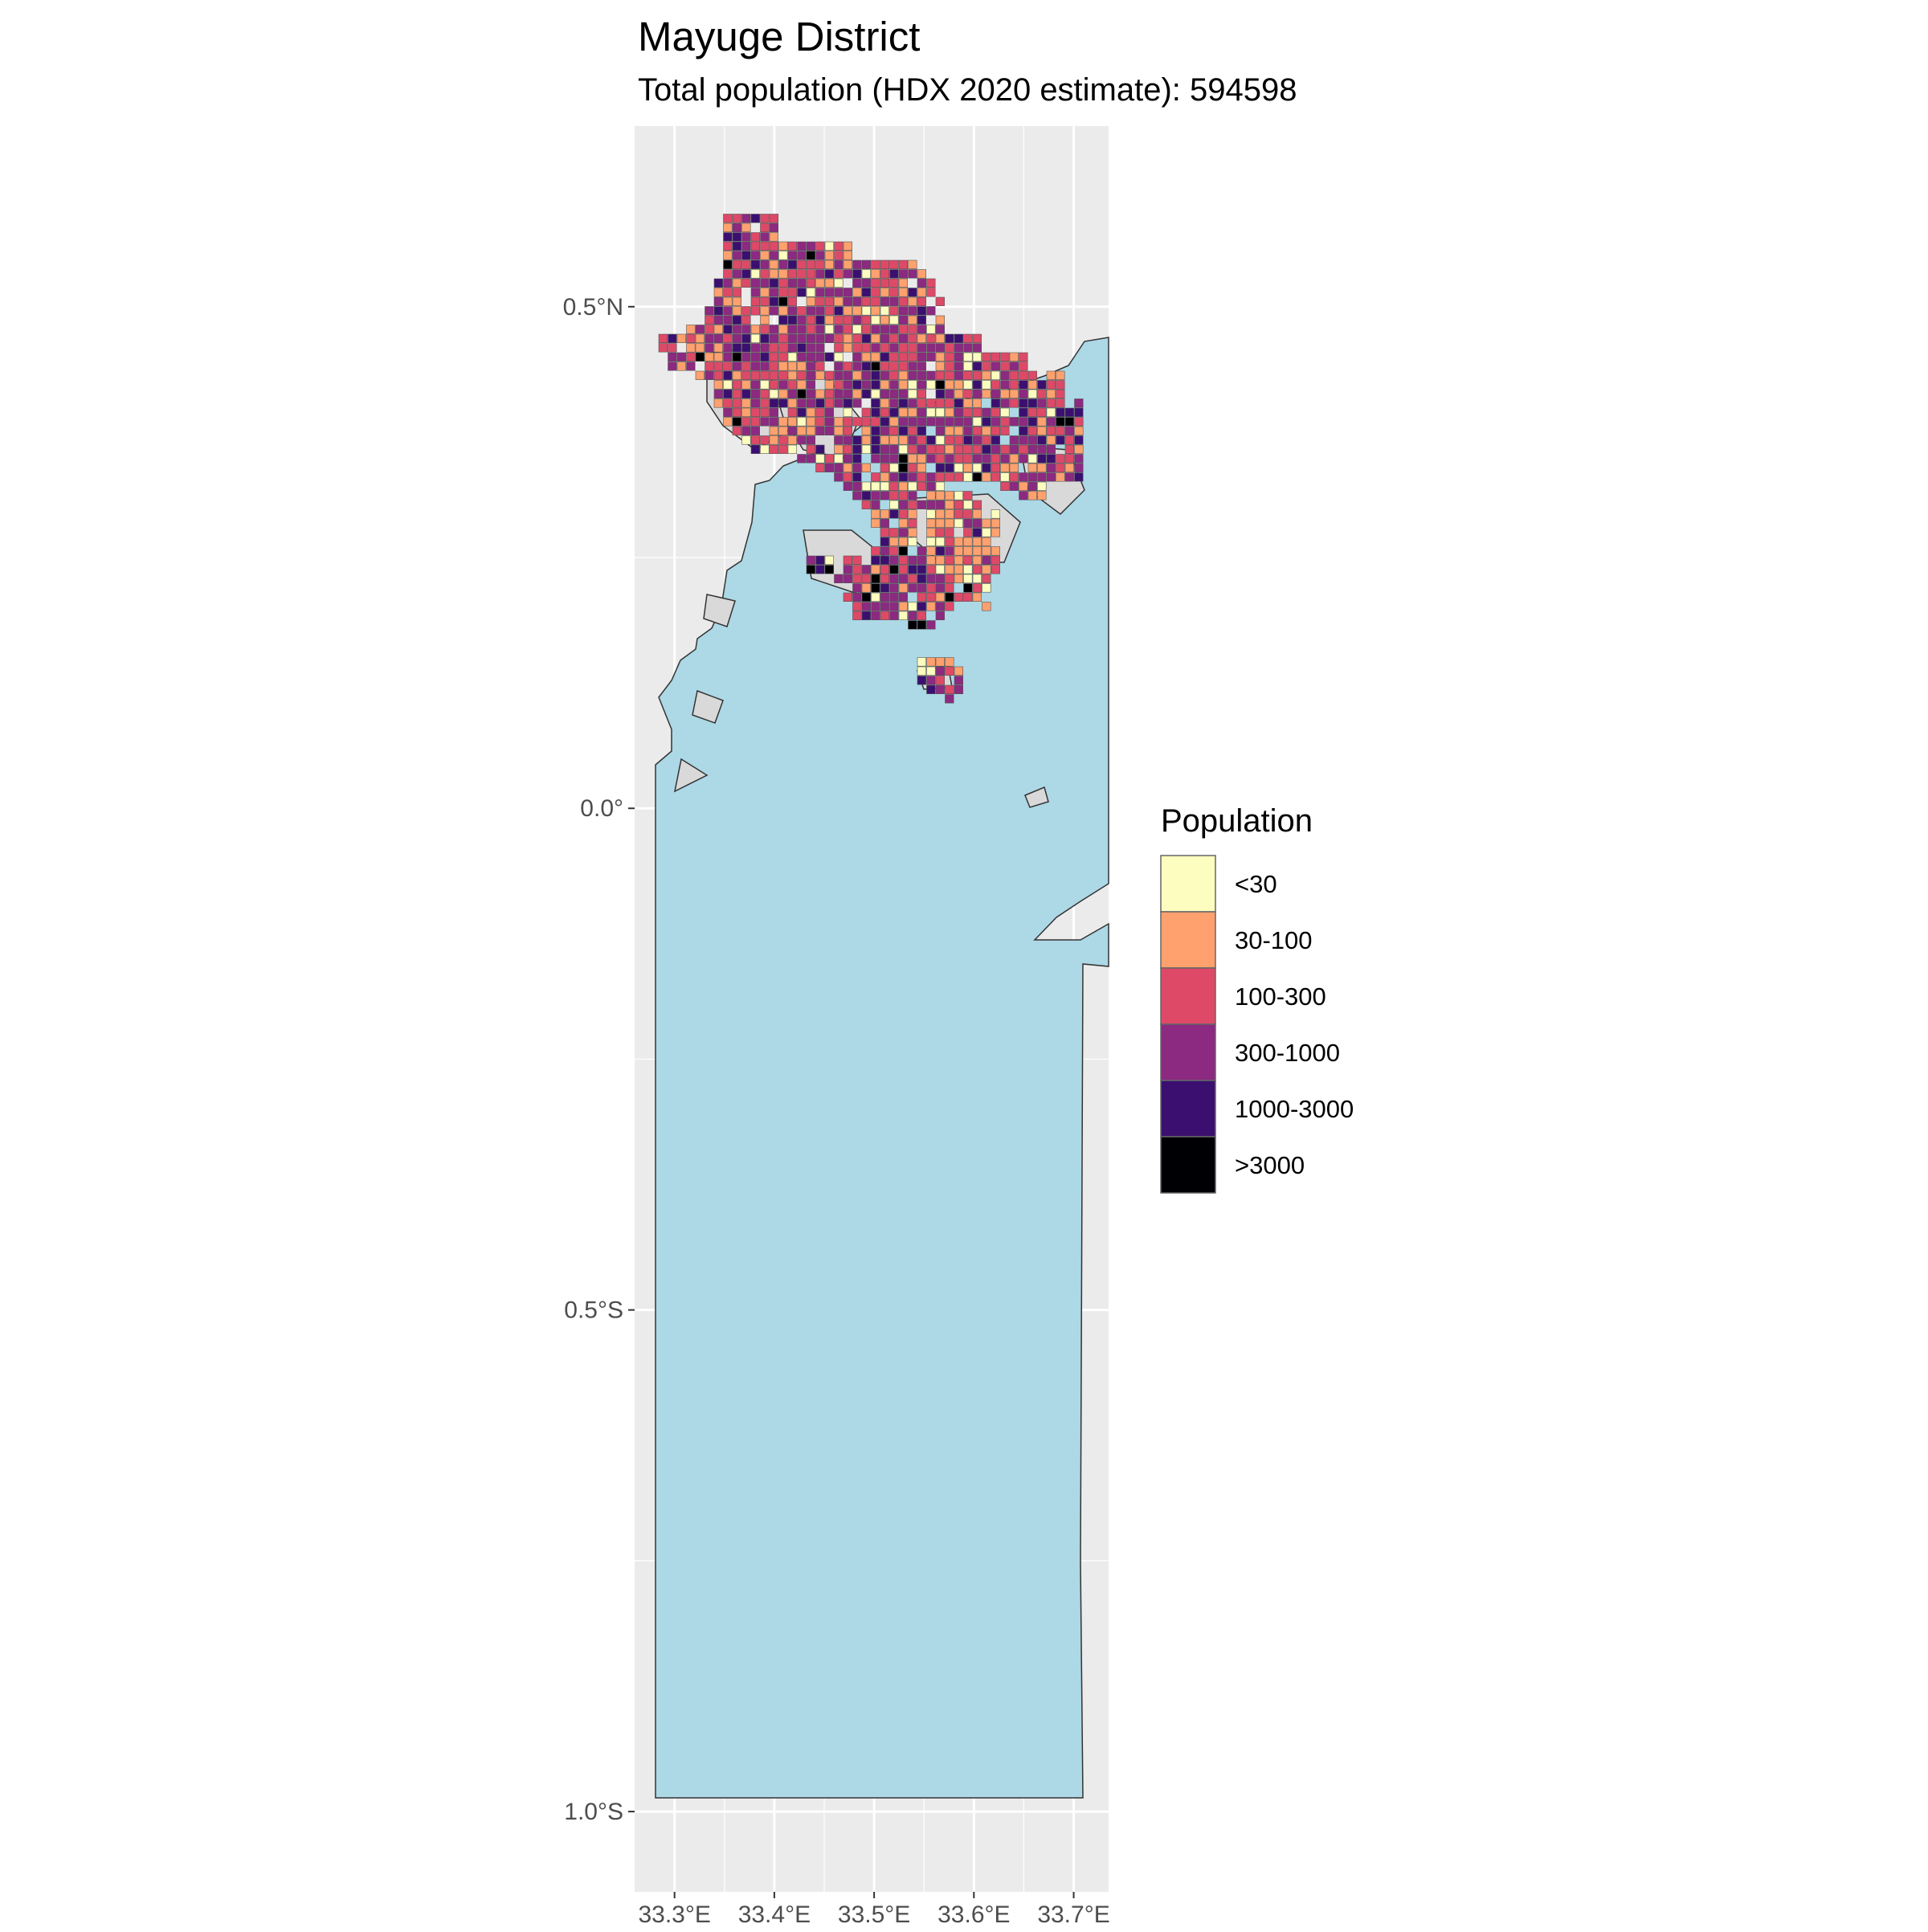 The image size is (1928, 1932). I want to click on legend-label: 300-1000, so click(1287, 1053).